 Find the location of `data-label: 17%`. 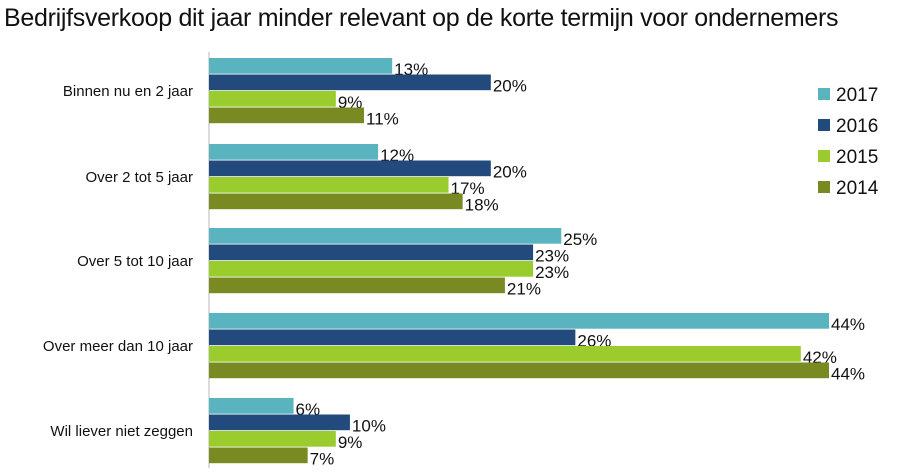

data-label: 17% is located at coordinates (468, 188).